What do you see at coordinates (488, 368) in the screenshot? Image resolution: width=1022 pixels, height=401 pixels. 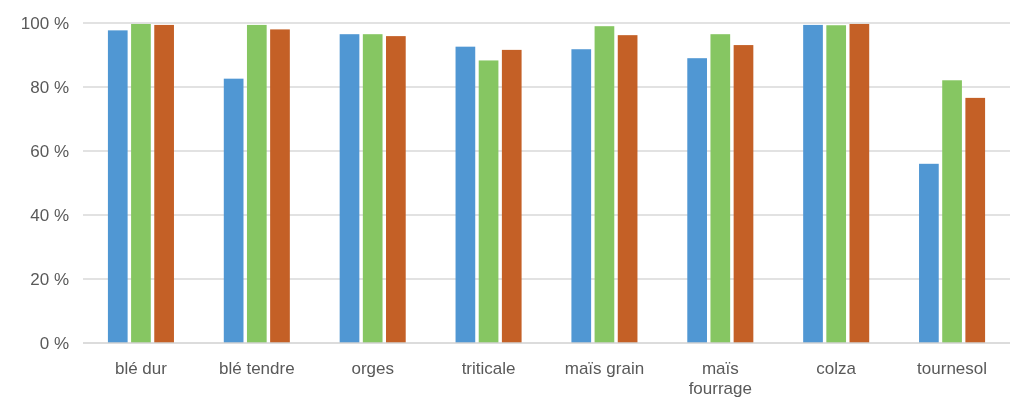 I see `x-tick-label: triticale` at bounding box center [488, 368].